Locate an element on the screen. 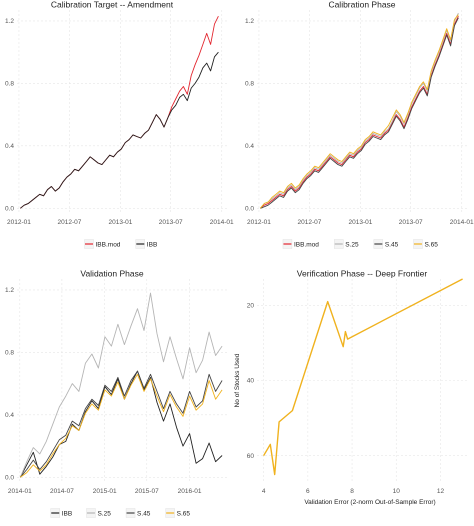 This screenshot has width=474, height=526. x-tick-label: 10 is located at coordinates (397, 491).